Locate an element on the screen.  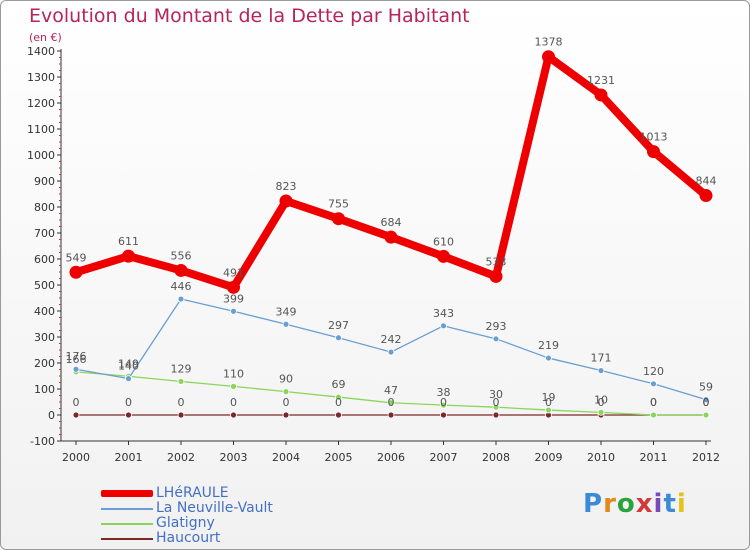
legend-item-lheraule: LHéRAULE is located at coordinates (251, 493).